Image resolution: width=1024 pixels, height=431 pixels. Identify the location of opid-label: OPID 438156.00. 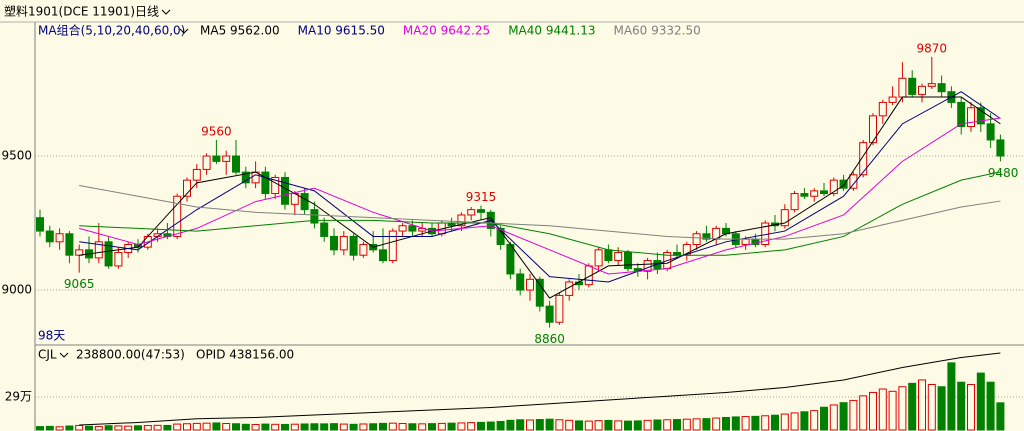
(245, 355).